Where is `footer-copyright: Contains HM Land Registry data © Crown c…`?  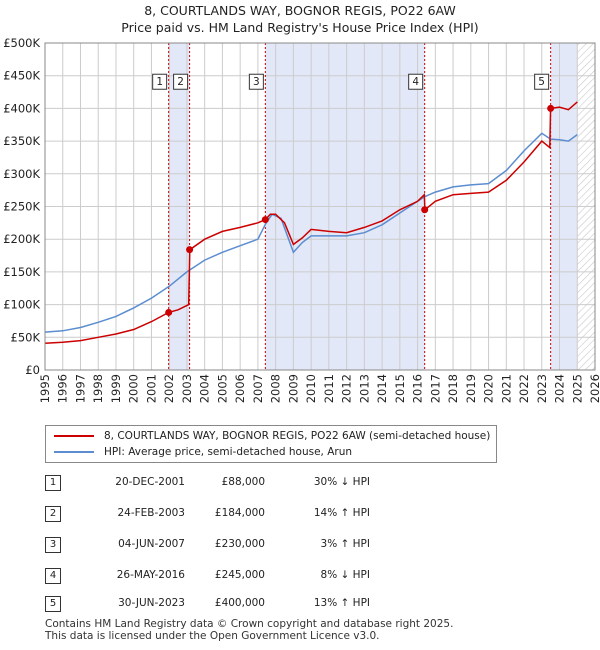
footer-copyright: Contains HM Land Registry data © Crown c… is located at coordinates (249, 624).